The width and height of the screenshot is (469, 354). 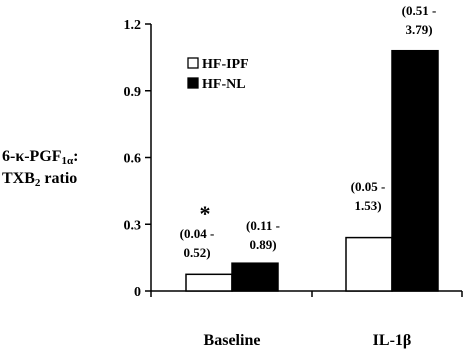 I want to click on range-label: 1.53), so click(x=367, y=205).